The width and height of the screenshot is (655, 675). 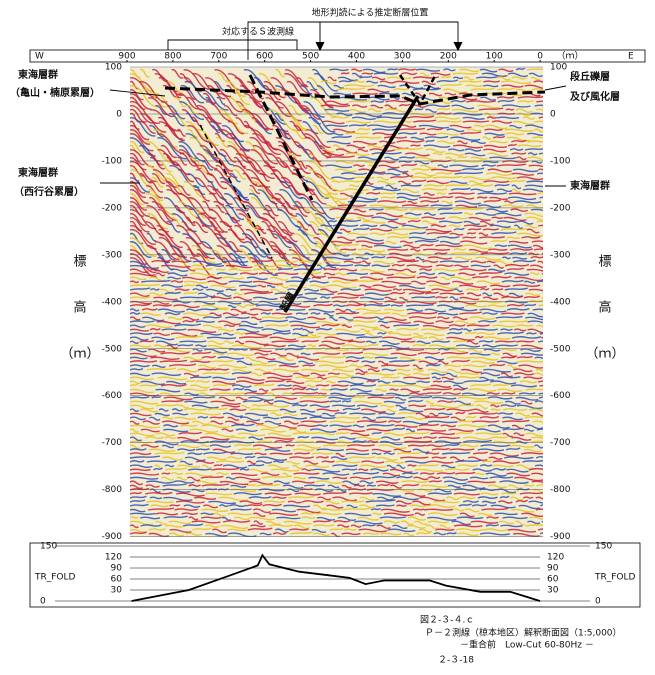 What do you see at coordinates (337, 56) in the screenshot?
I see `distance-bar` at bounding box center [337, 56].